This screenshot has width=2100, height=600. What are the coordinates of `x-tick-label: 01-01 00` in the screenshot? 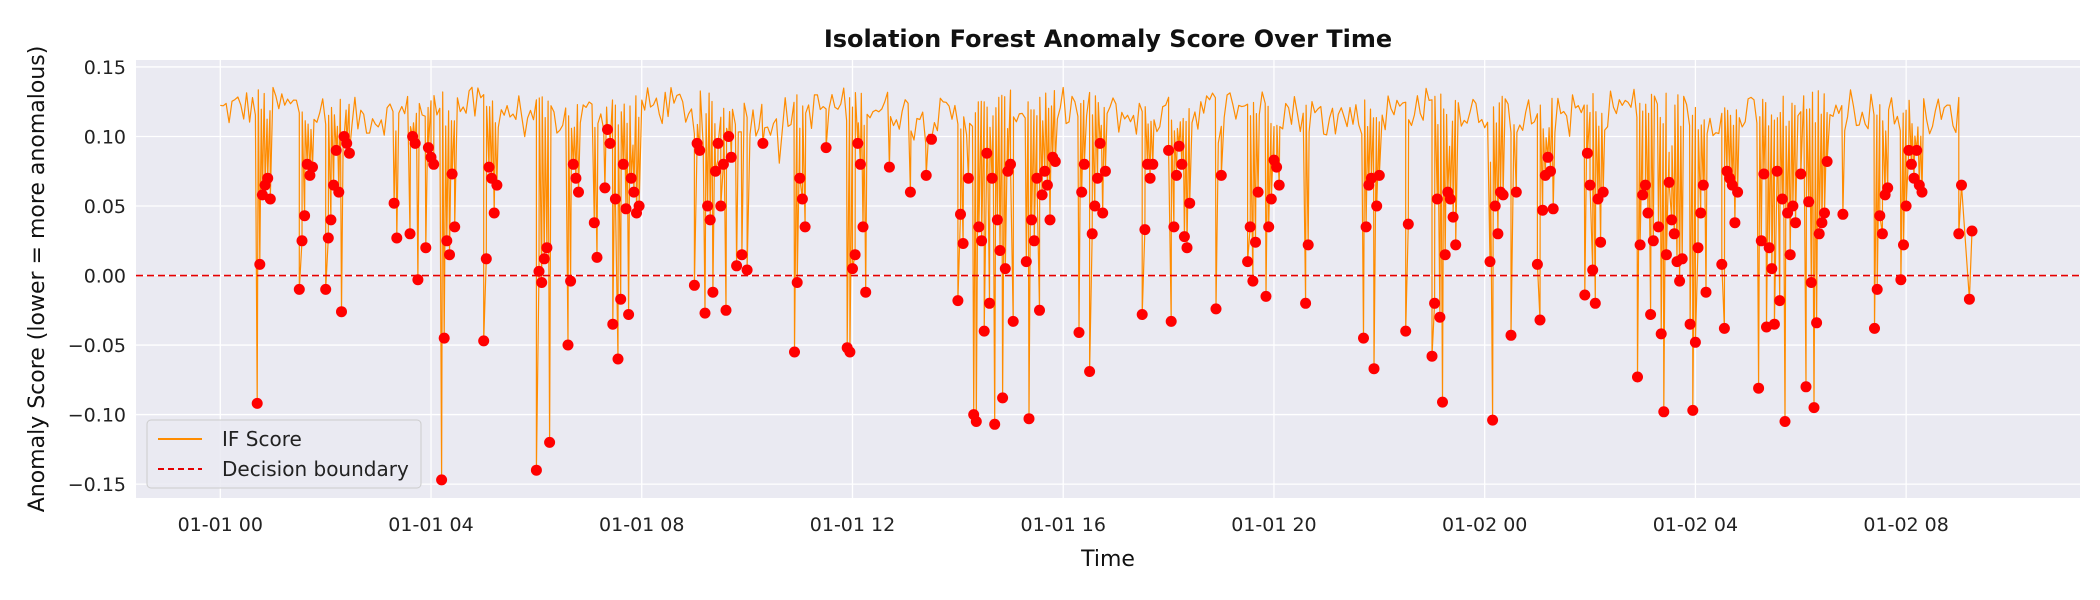 It's located at (220, 525).